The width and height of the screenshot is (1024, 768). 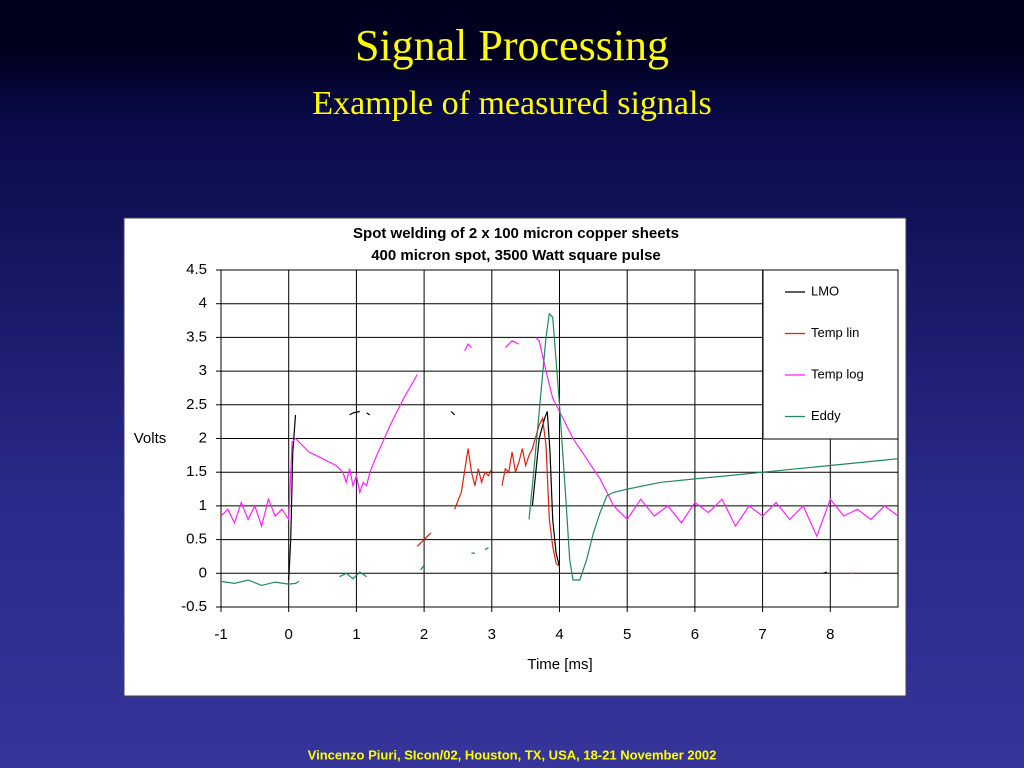 I want to click on y-tick-label: -0.5, so click(x=194, y=606).